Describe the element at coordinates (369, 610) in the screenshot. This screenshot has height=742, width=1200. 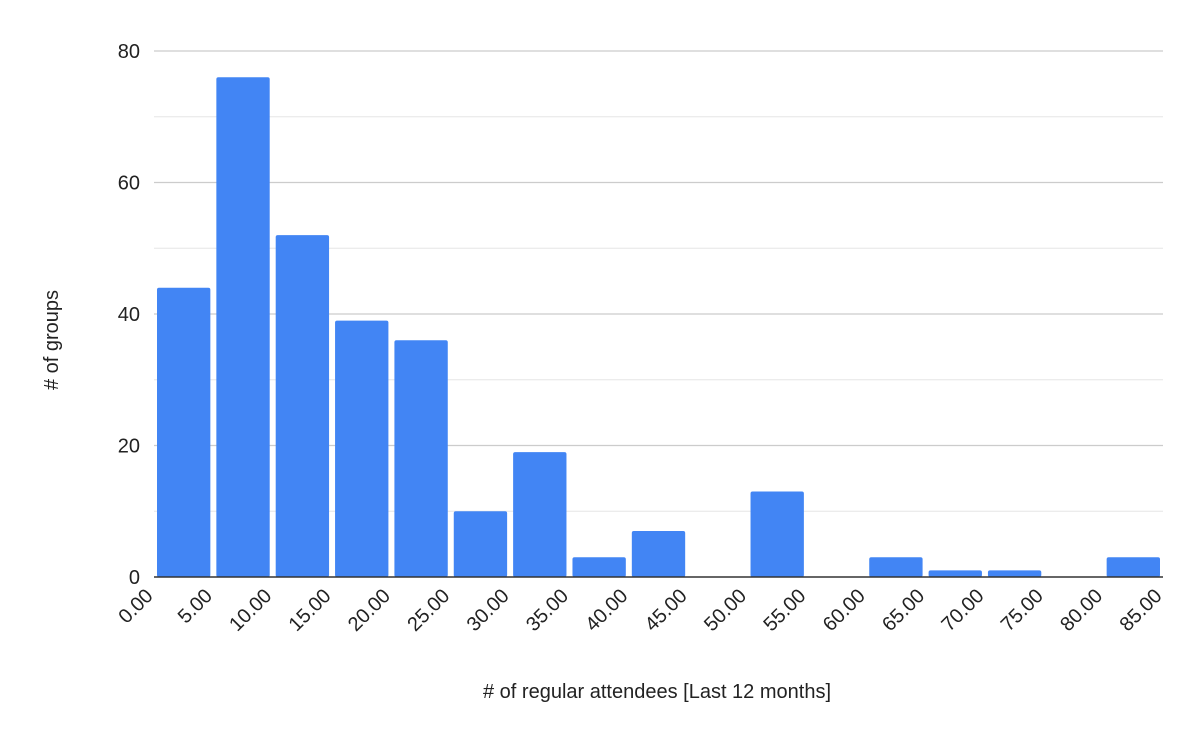
I see `x-tick-label: 20.00` at that location.